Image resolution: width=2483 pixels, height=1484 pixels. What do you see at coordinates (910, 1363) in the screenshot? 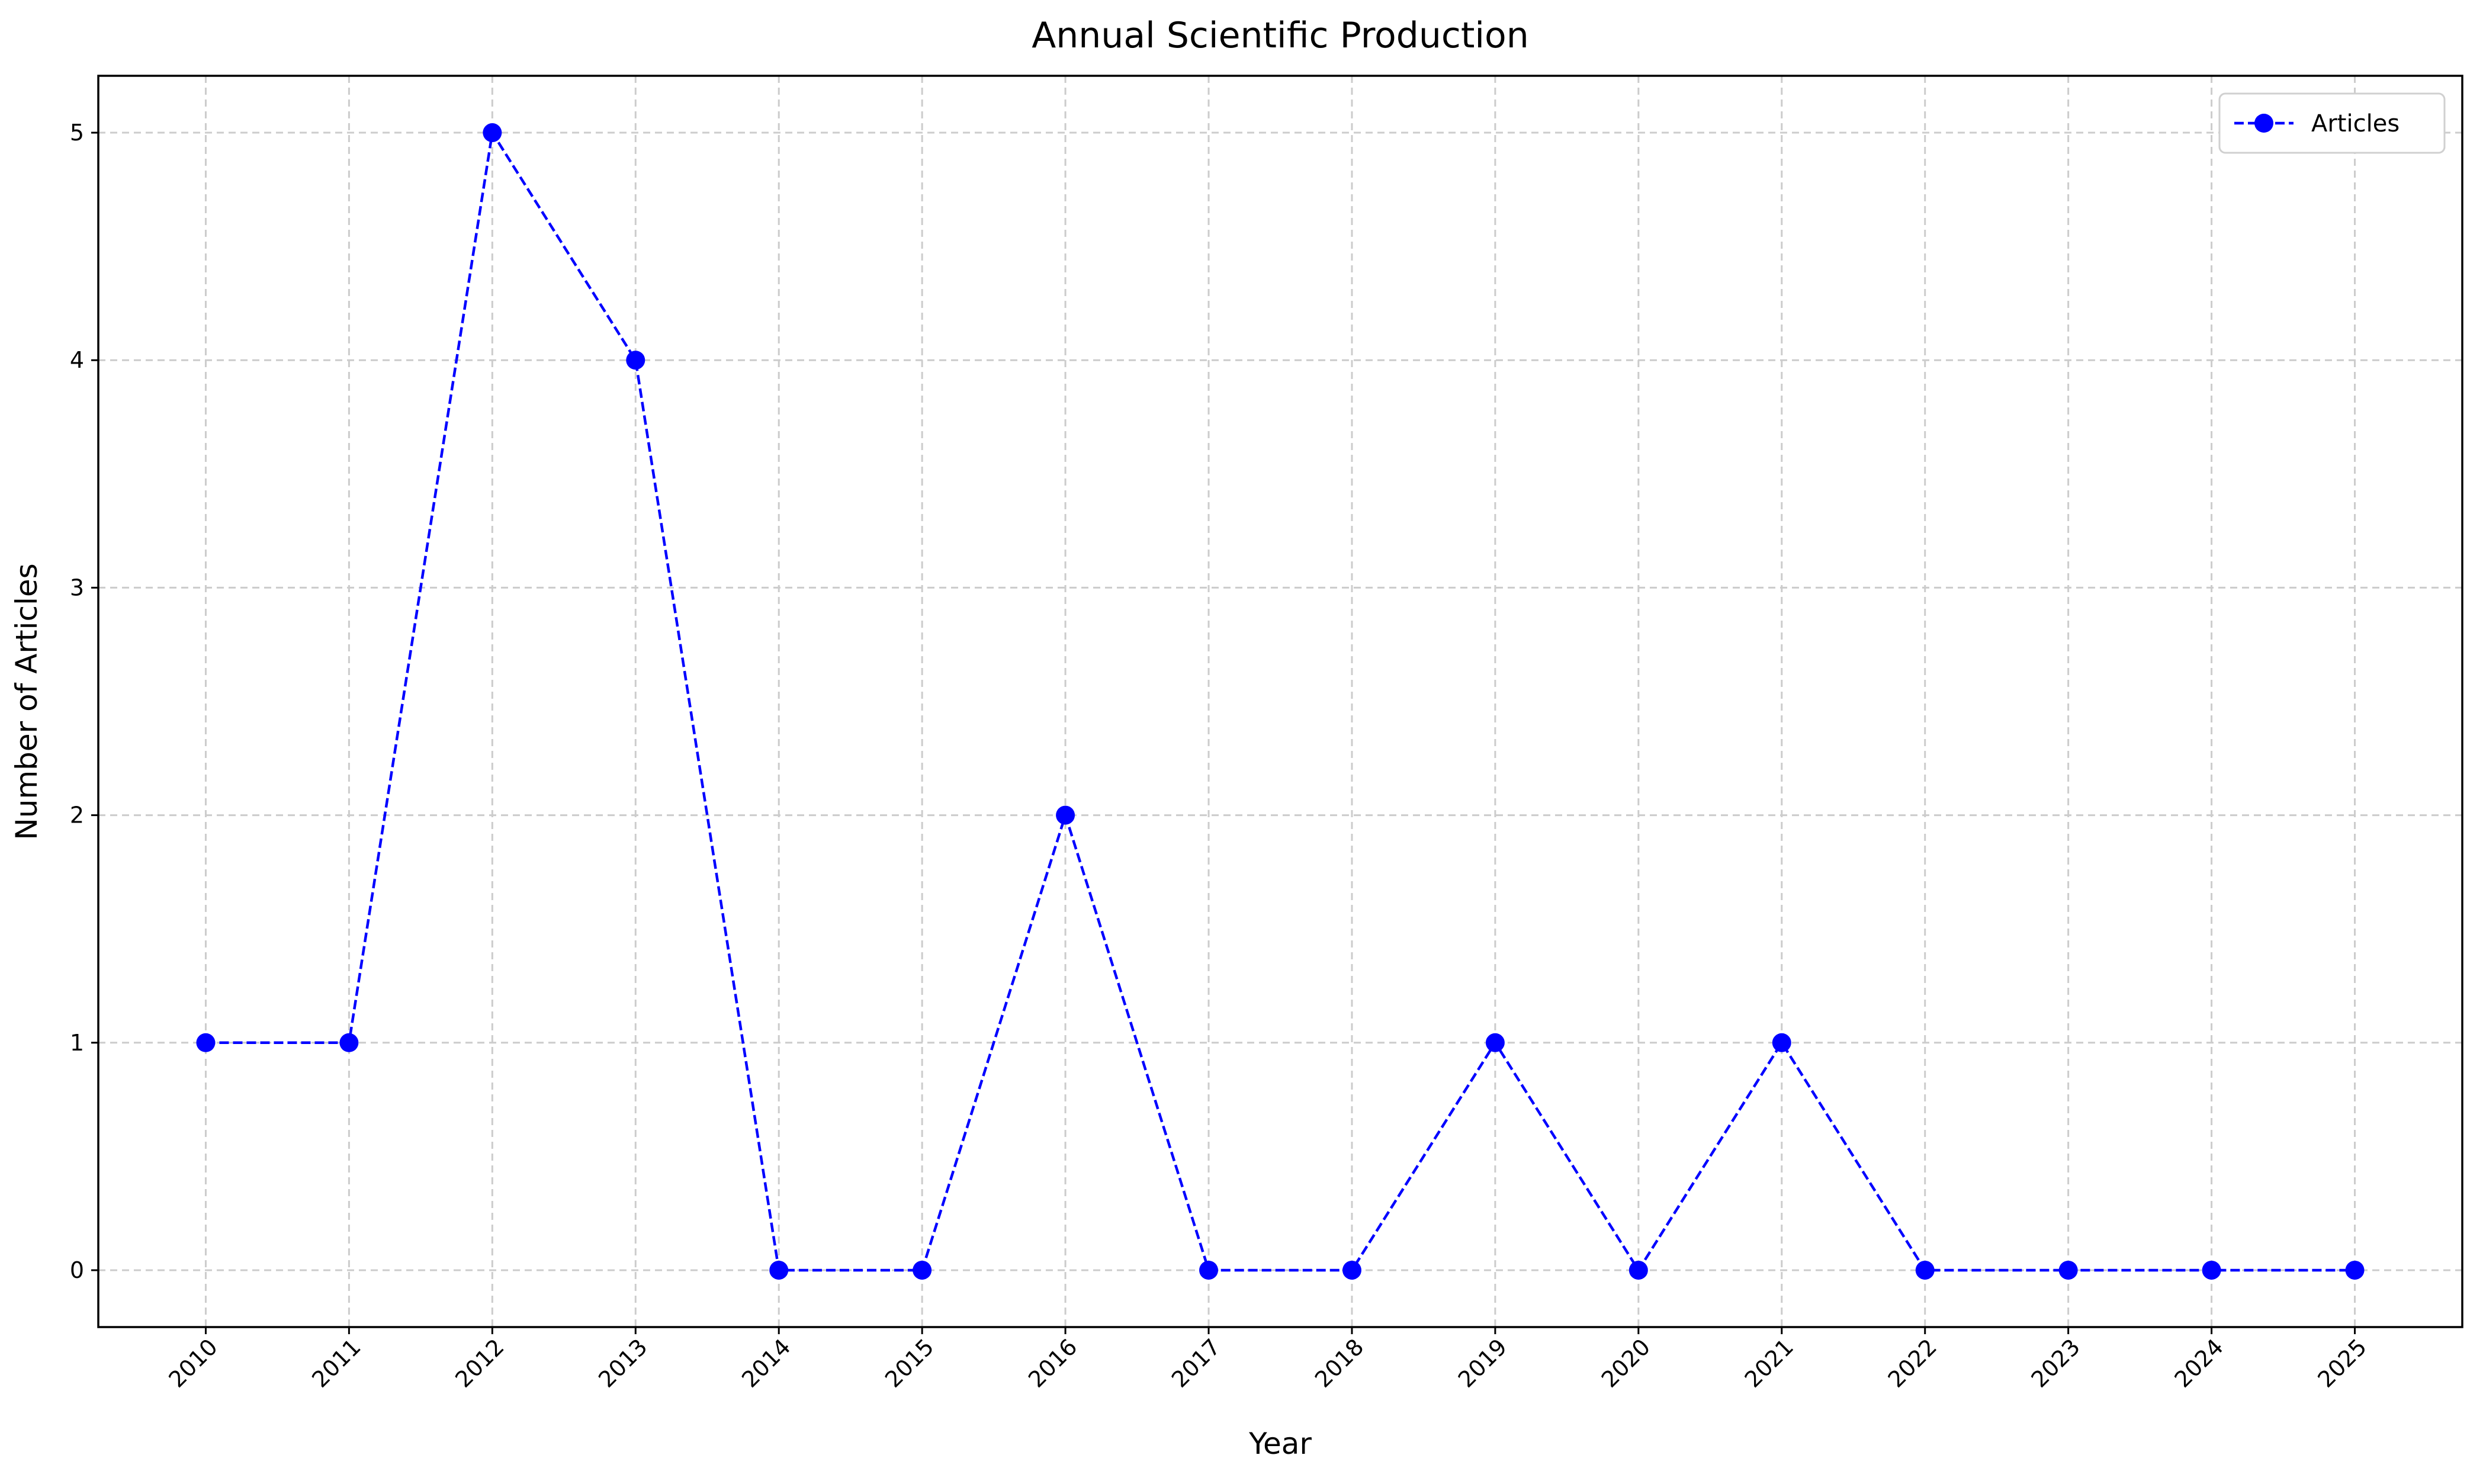
I see `x-tick-label: 2015` at bounding box center [910, 1363].